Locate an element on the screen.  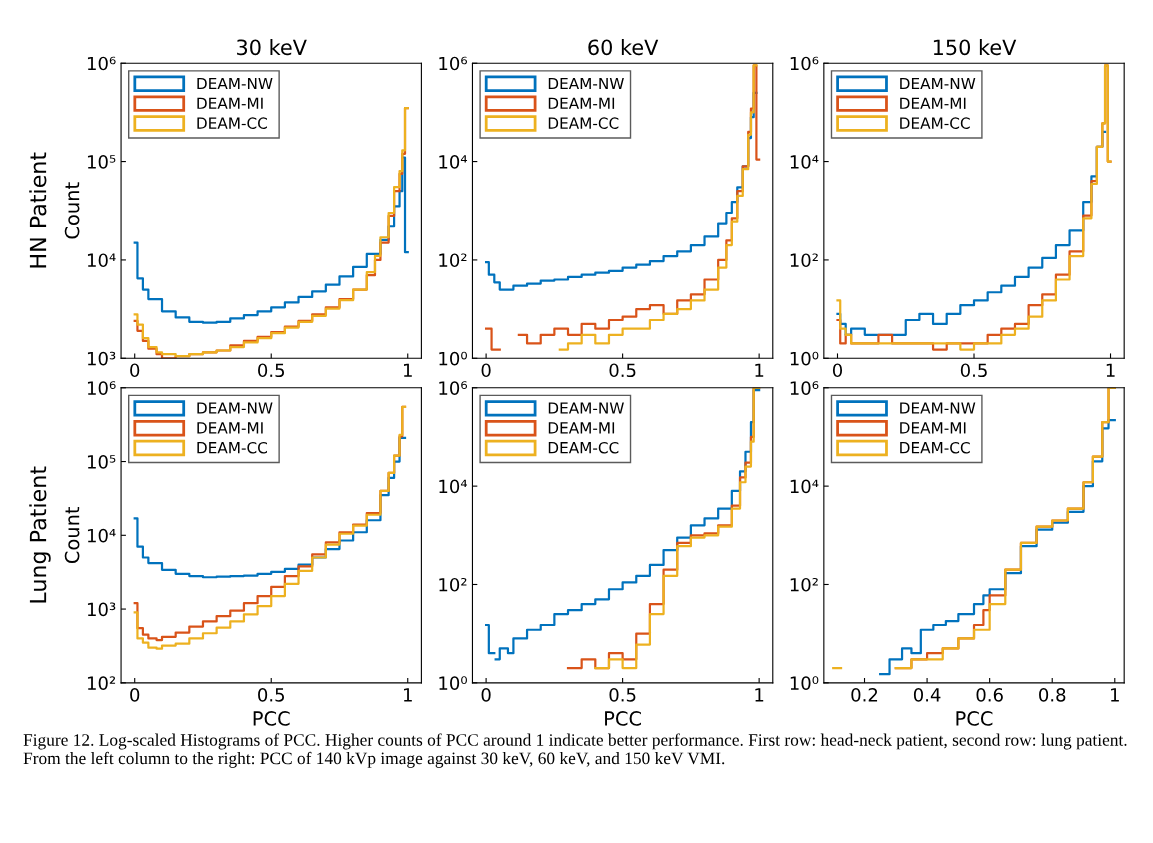
text: HN Patient is located at coordinates (38, 210).